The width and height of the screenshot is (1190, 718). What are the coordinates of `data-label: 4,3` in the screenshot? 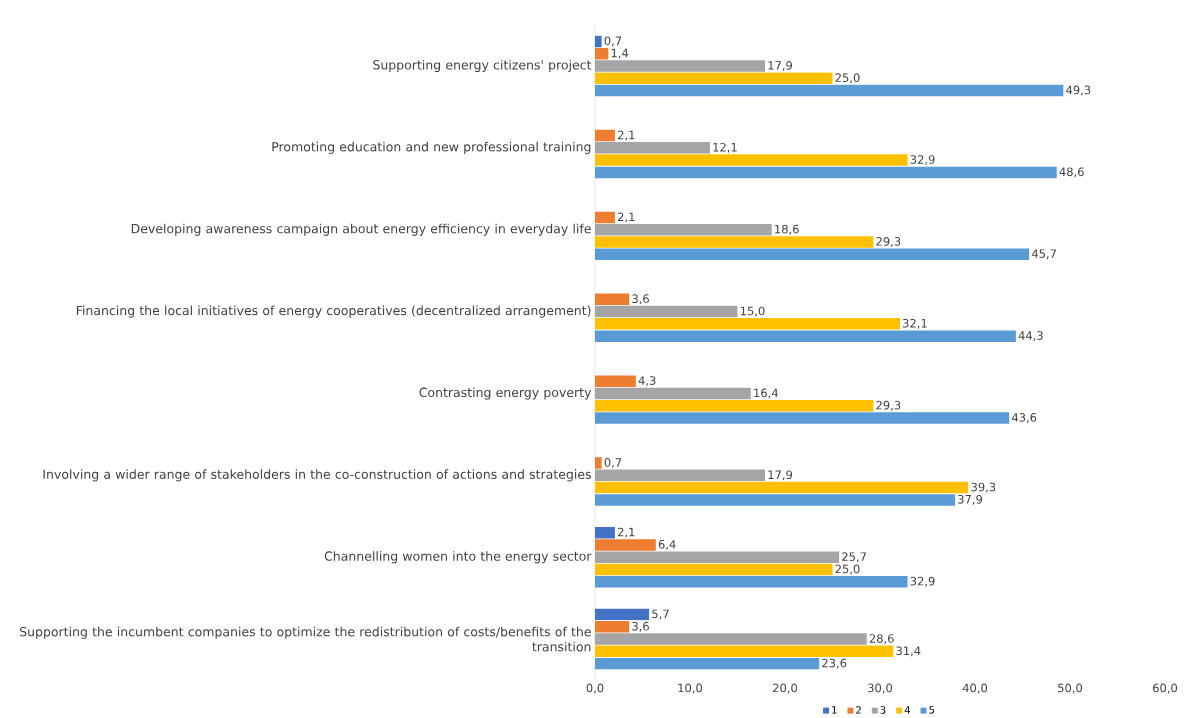 It's located at (647, 381).